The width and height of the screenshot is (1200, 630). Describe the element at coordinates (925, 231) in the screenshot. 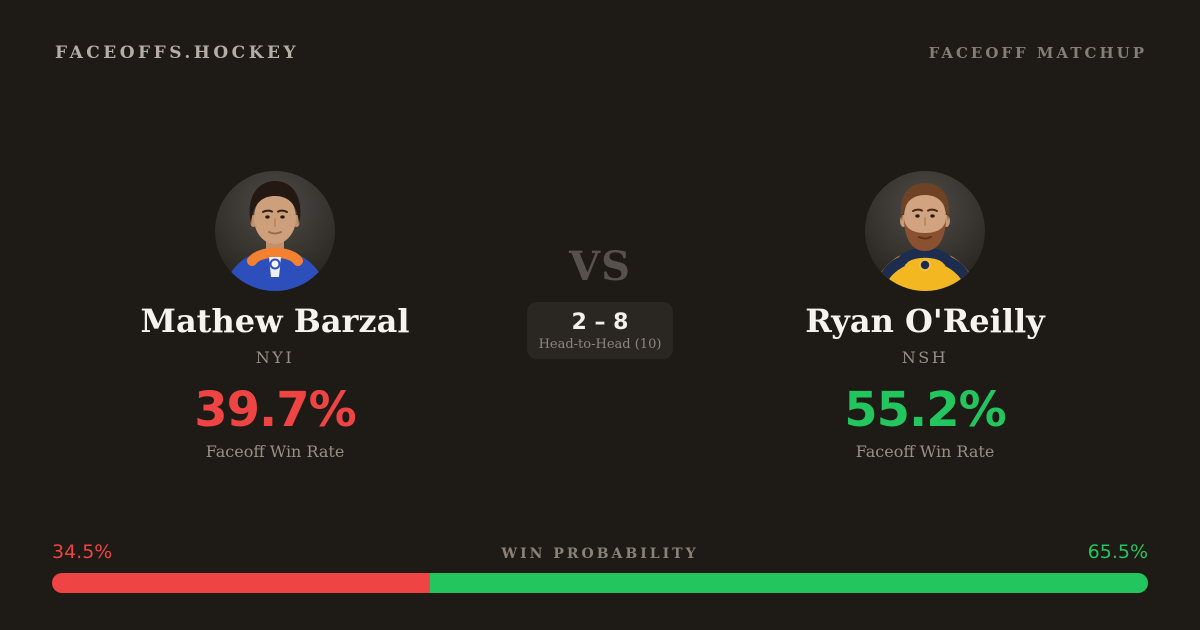

I see `player-avatar-right` at that location.